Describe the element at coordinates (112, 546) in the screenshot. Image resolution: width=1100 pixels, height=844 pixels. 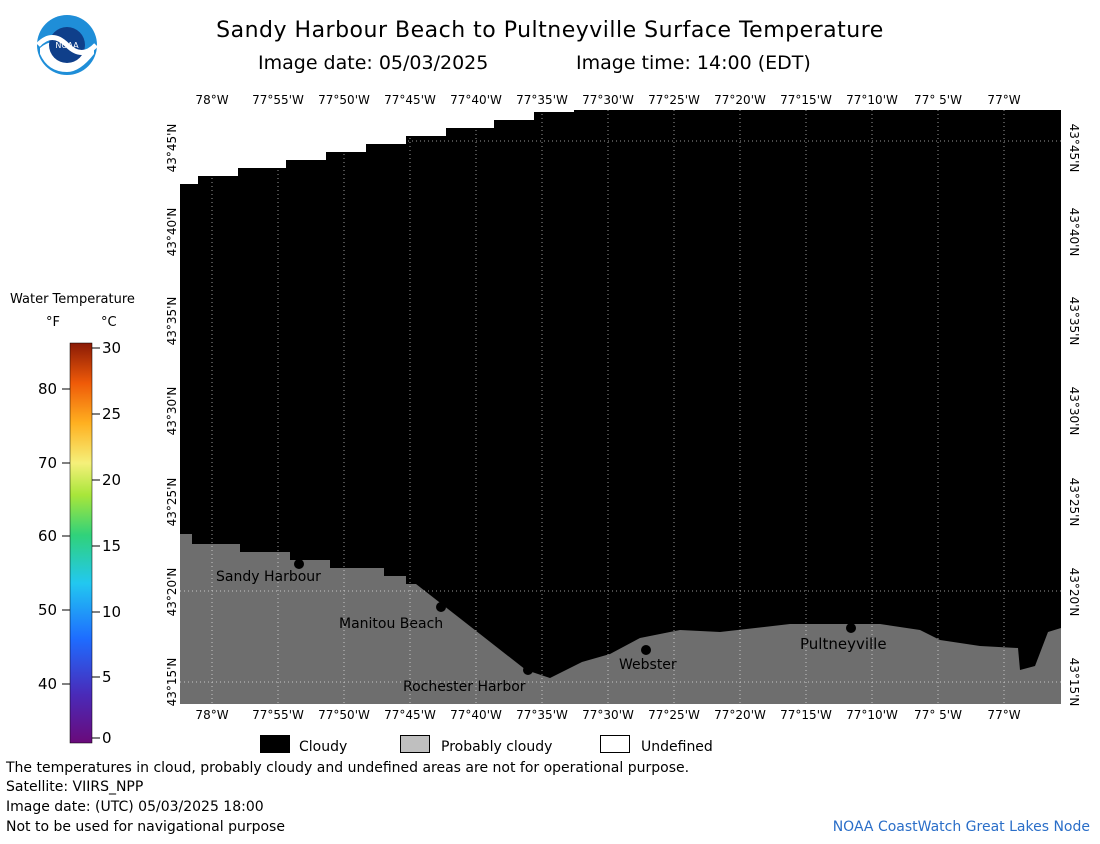
I see `c-tick: 15` at that location.